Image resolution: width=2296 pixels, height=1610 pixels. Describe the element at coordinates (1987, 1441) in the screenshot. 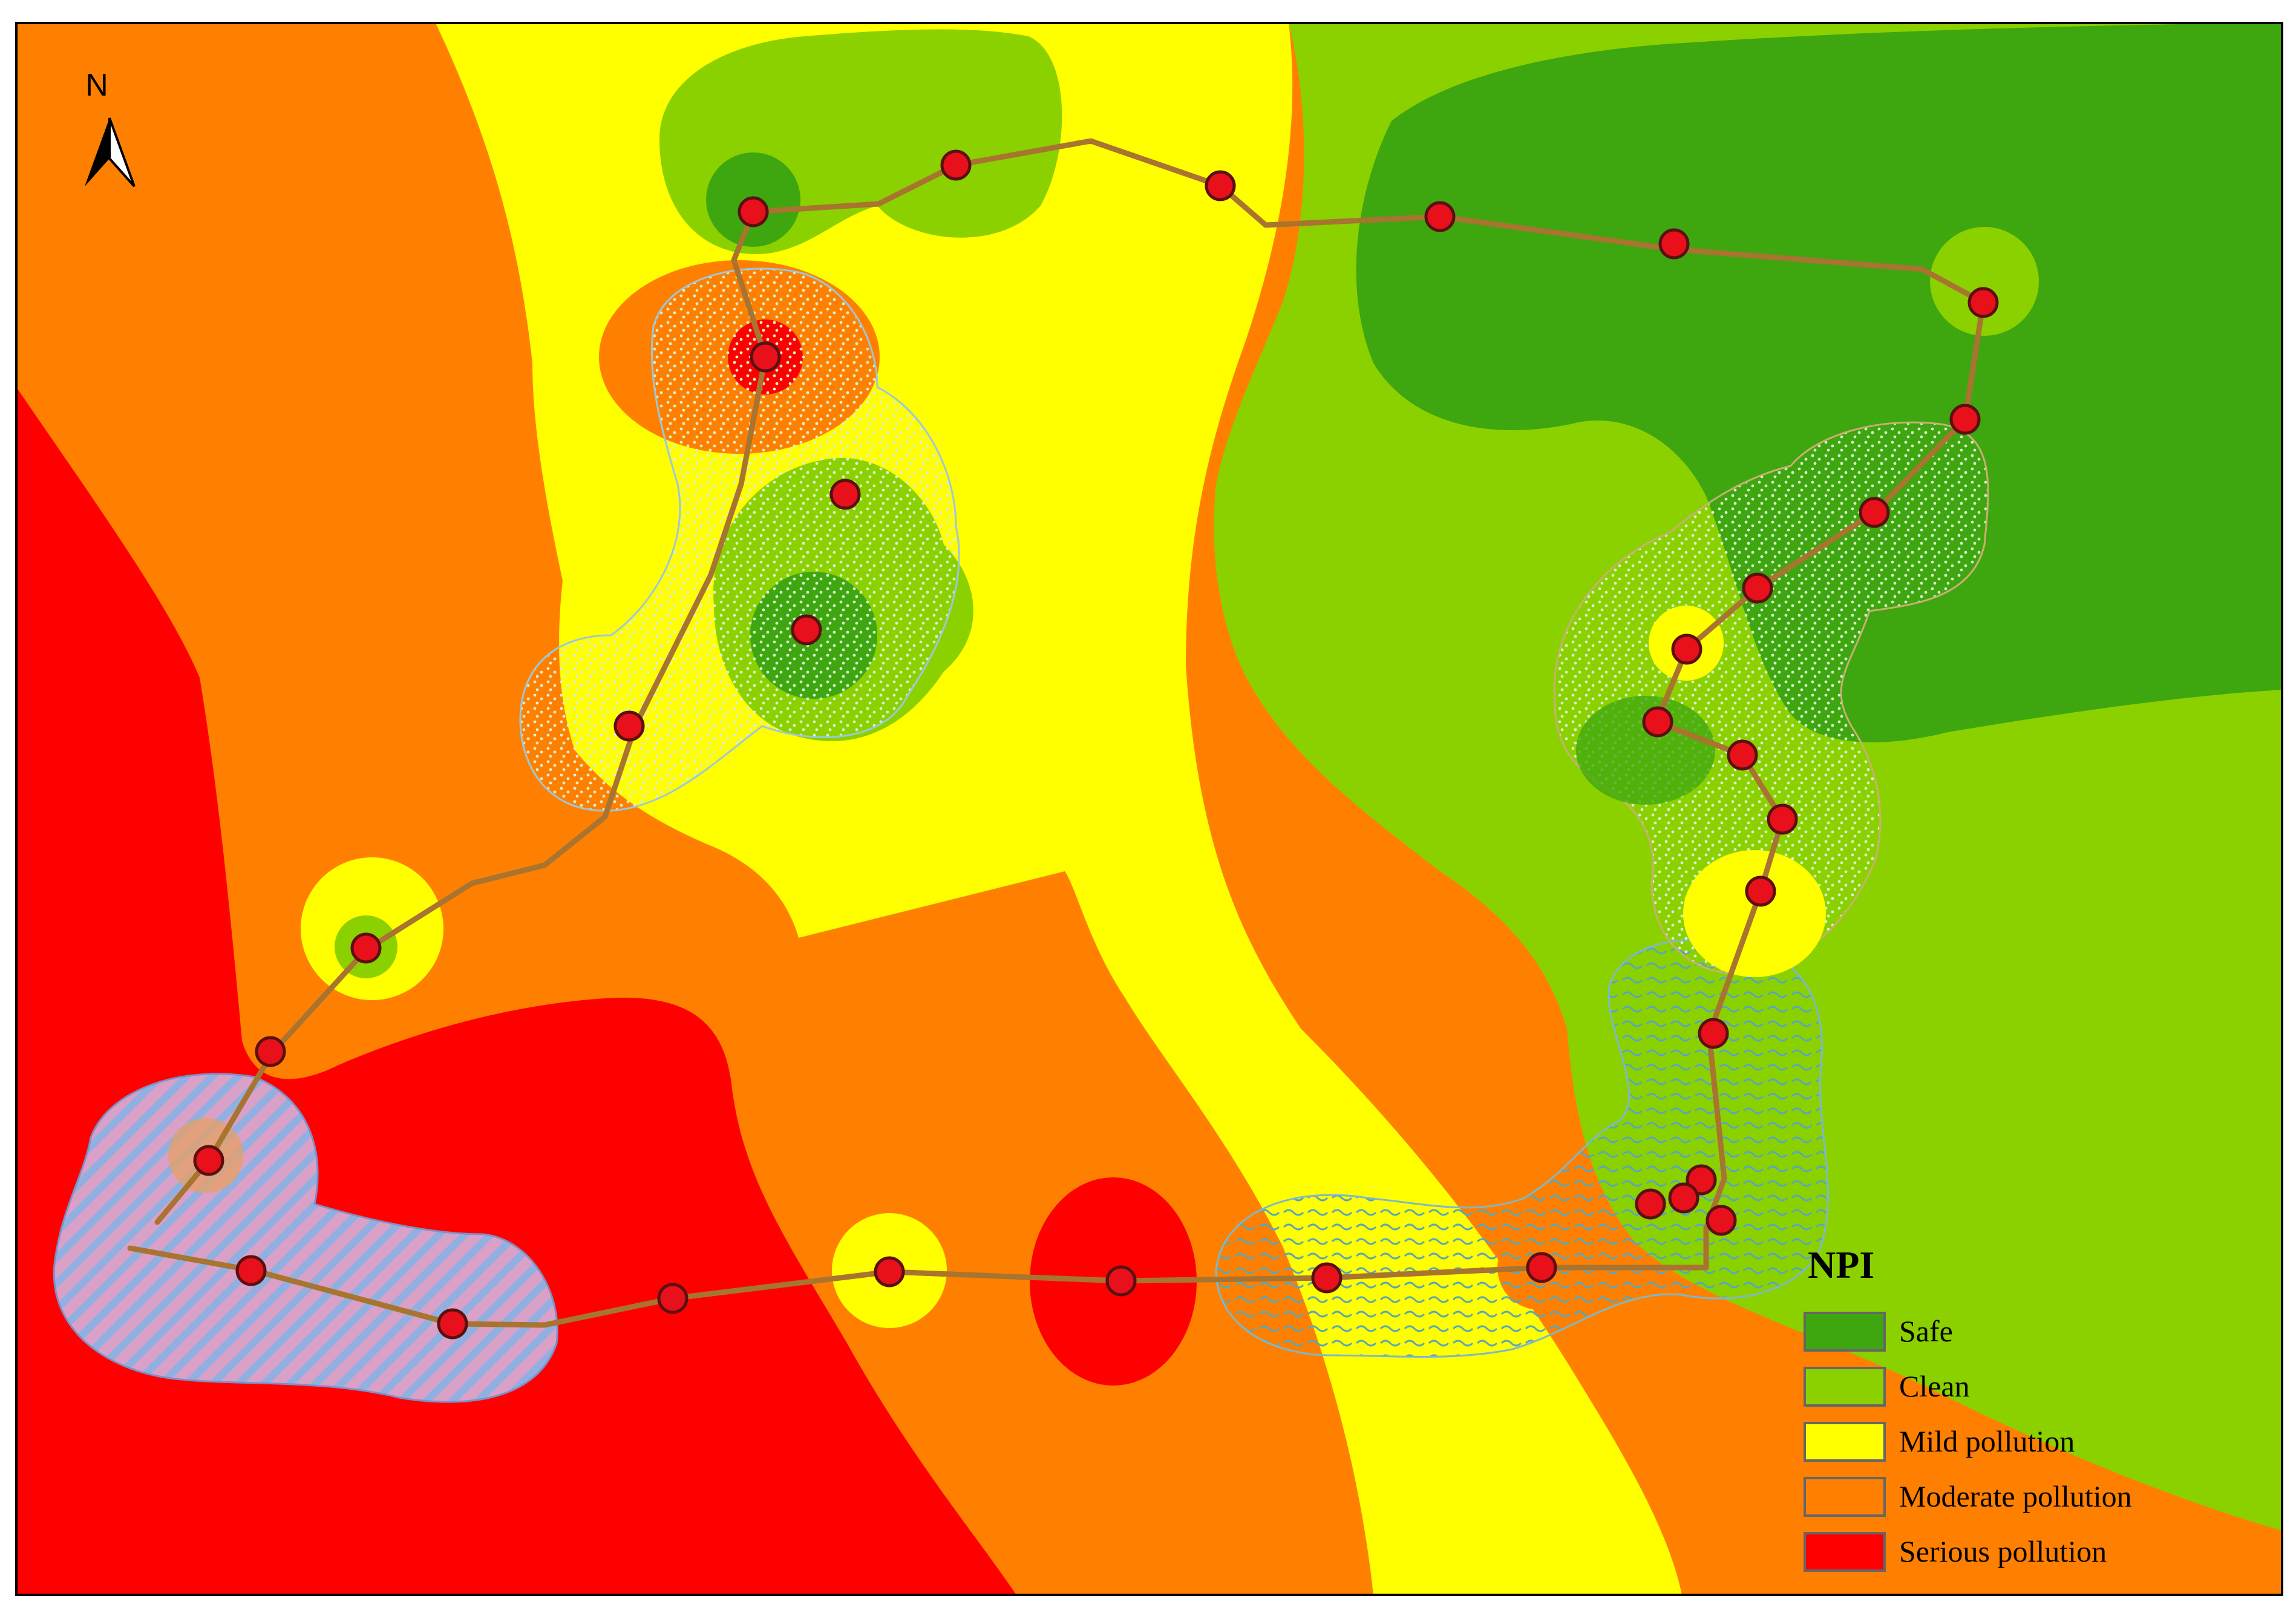

I see `legend-label: Mild pollution` at that location.